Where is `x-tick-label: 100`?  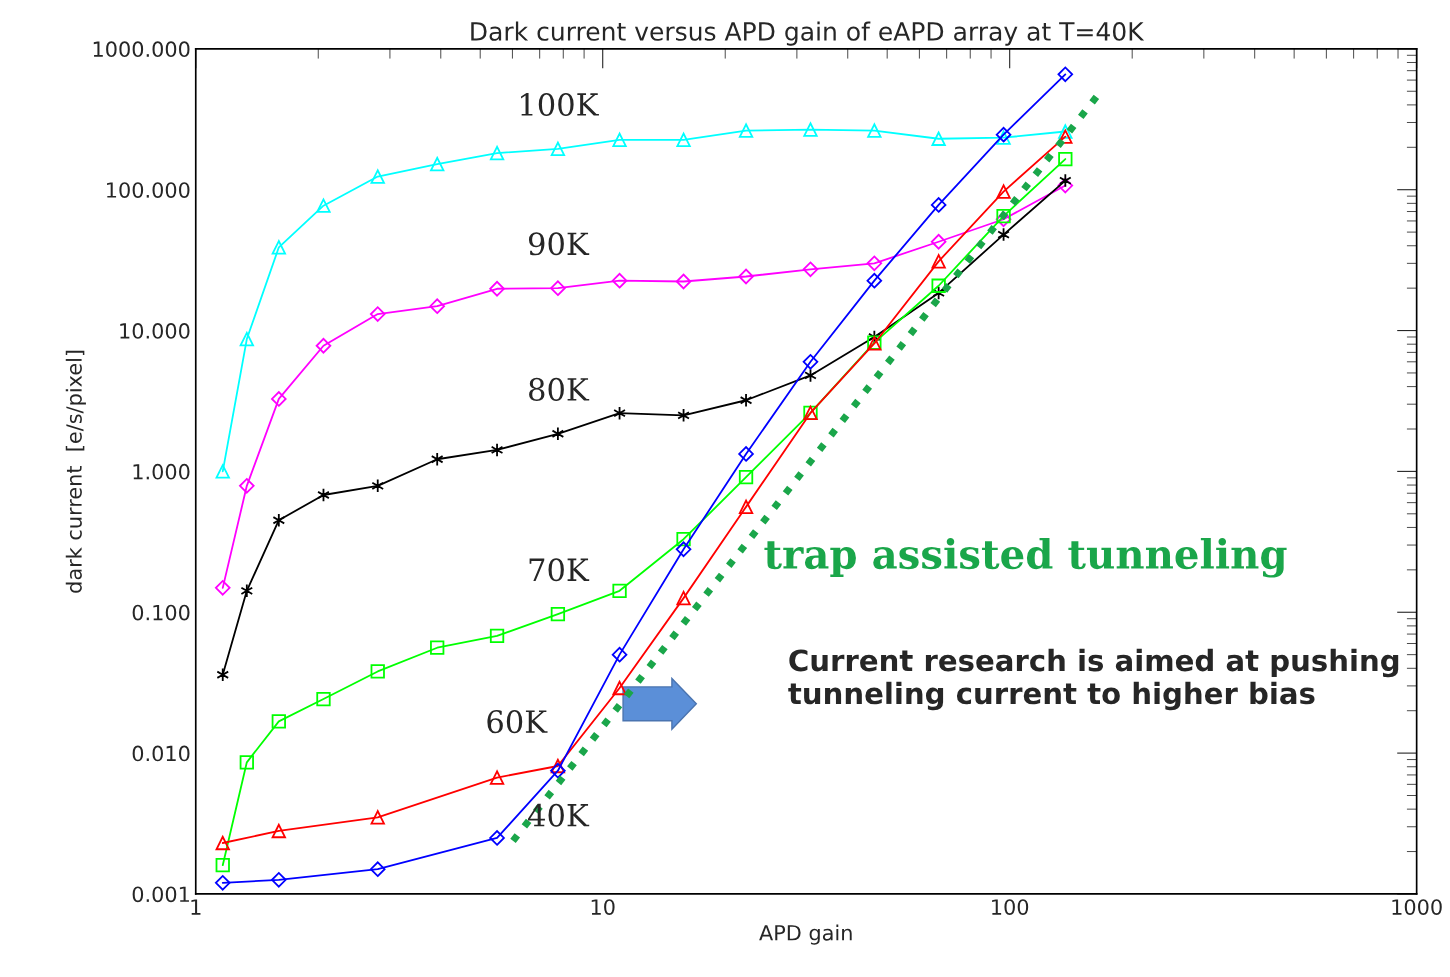
x-tick-label: 100 is located at coordinates (1010, 907).